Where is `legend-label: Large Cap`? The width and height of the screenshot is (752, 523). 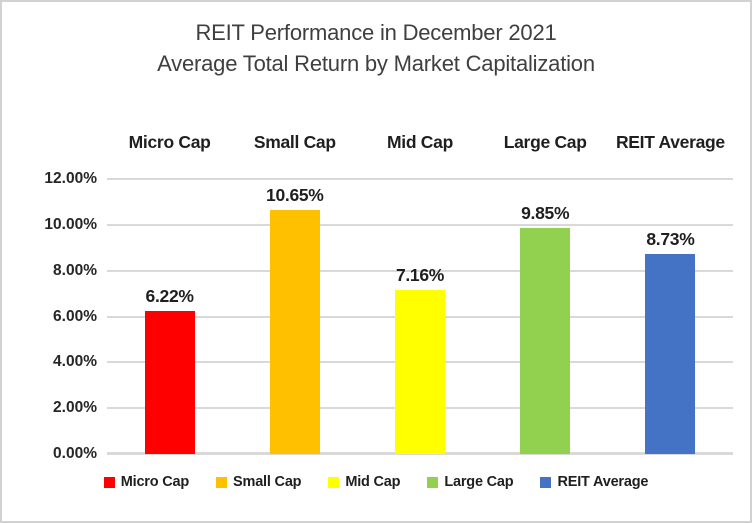
legend-label: Large Cap is located at coordinates (479, 482).